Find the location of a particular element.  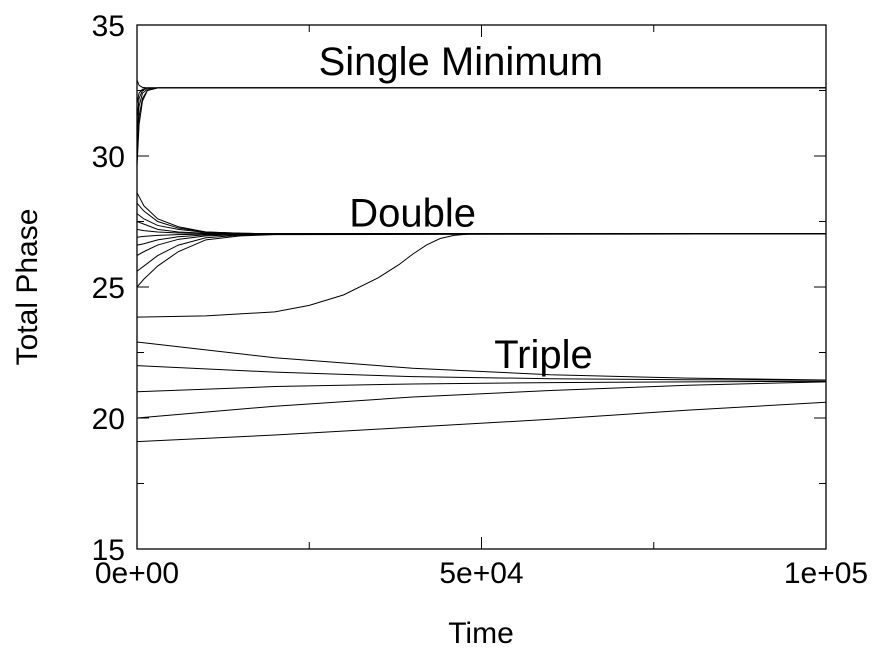

x-tick-label: 5e+04 is located at coordinates (481, 573).